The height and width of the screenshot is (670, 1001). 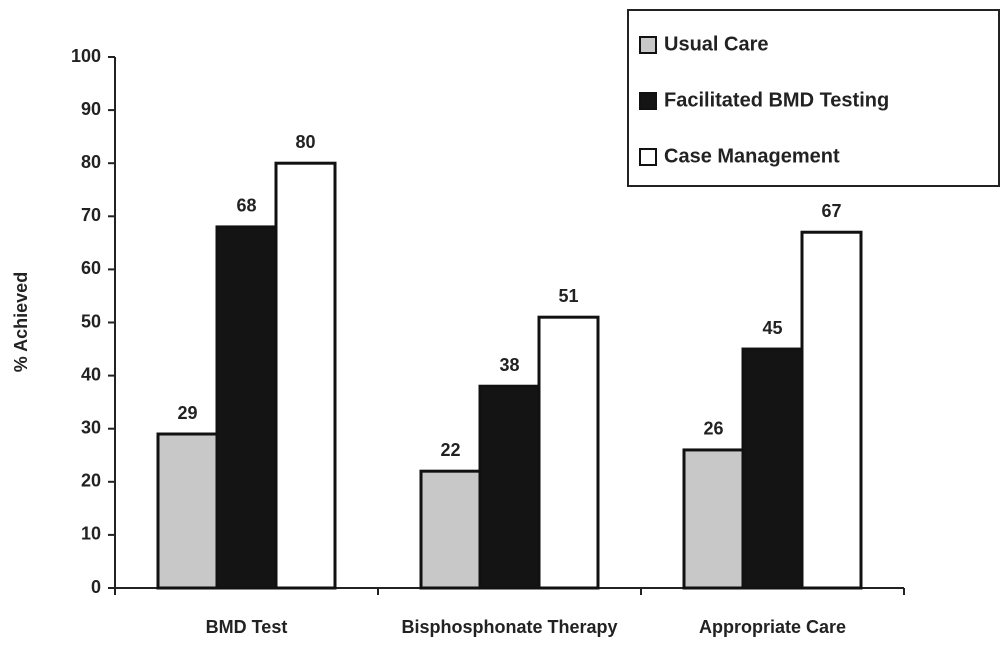 I want to click on data-label: 26, so click(x=713, y=429).